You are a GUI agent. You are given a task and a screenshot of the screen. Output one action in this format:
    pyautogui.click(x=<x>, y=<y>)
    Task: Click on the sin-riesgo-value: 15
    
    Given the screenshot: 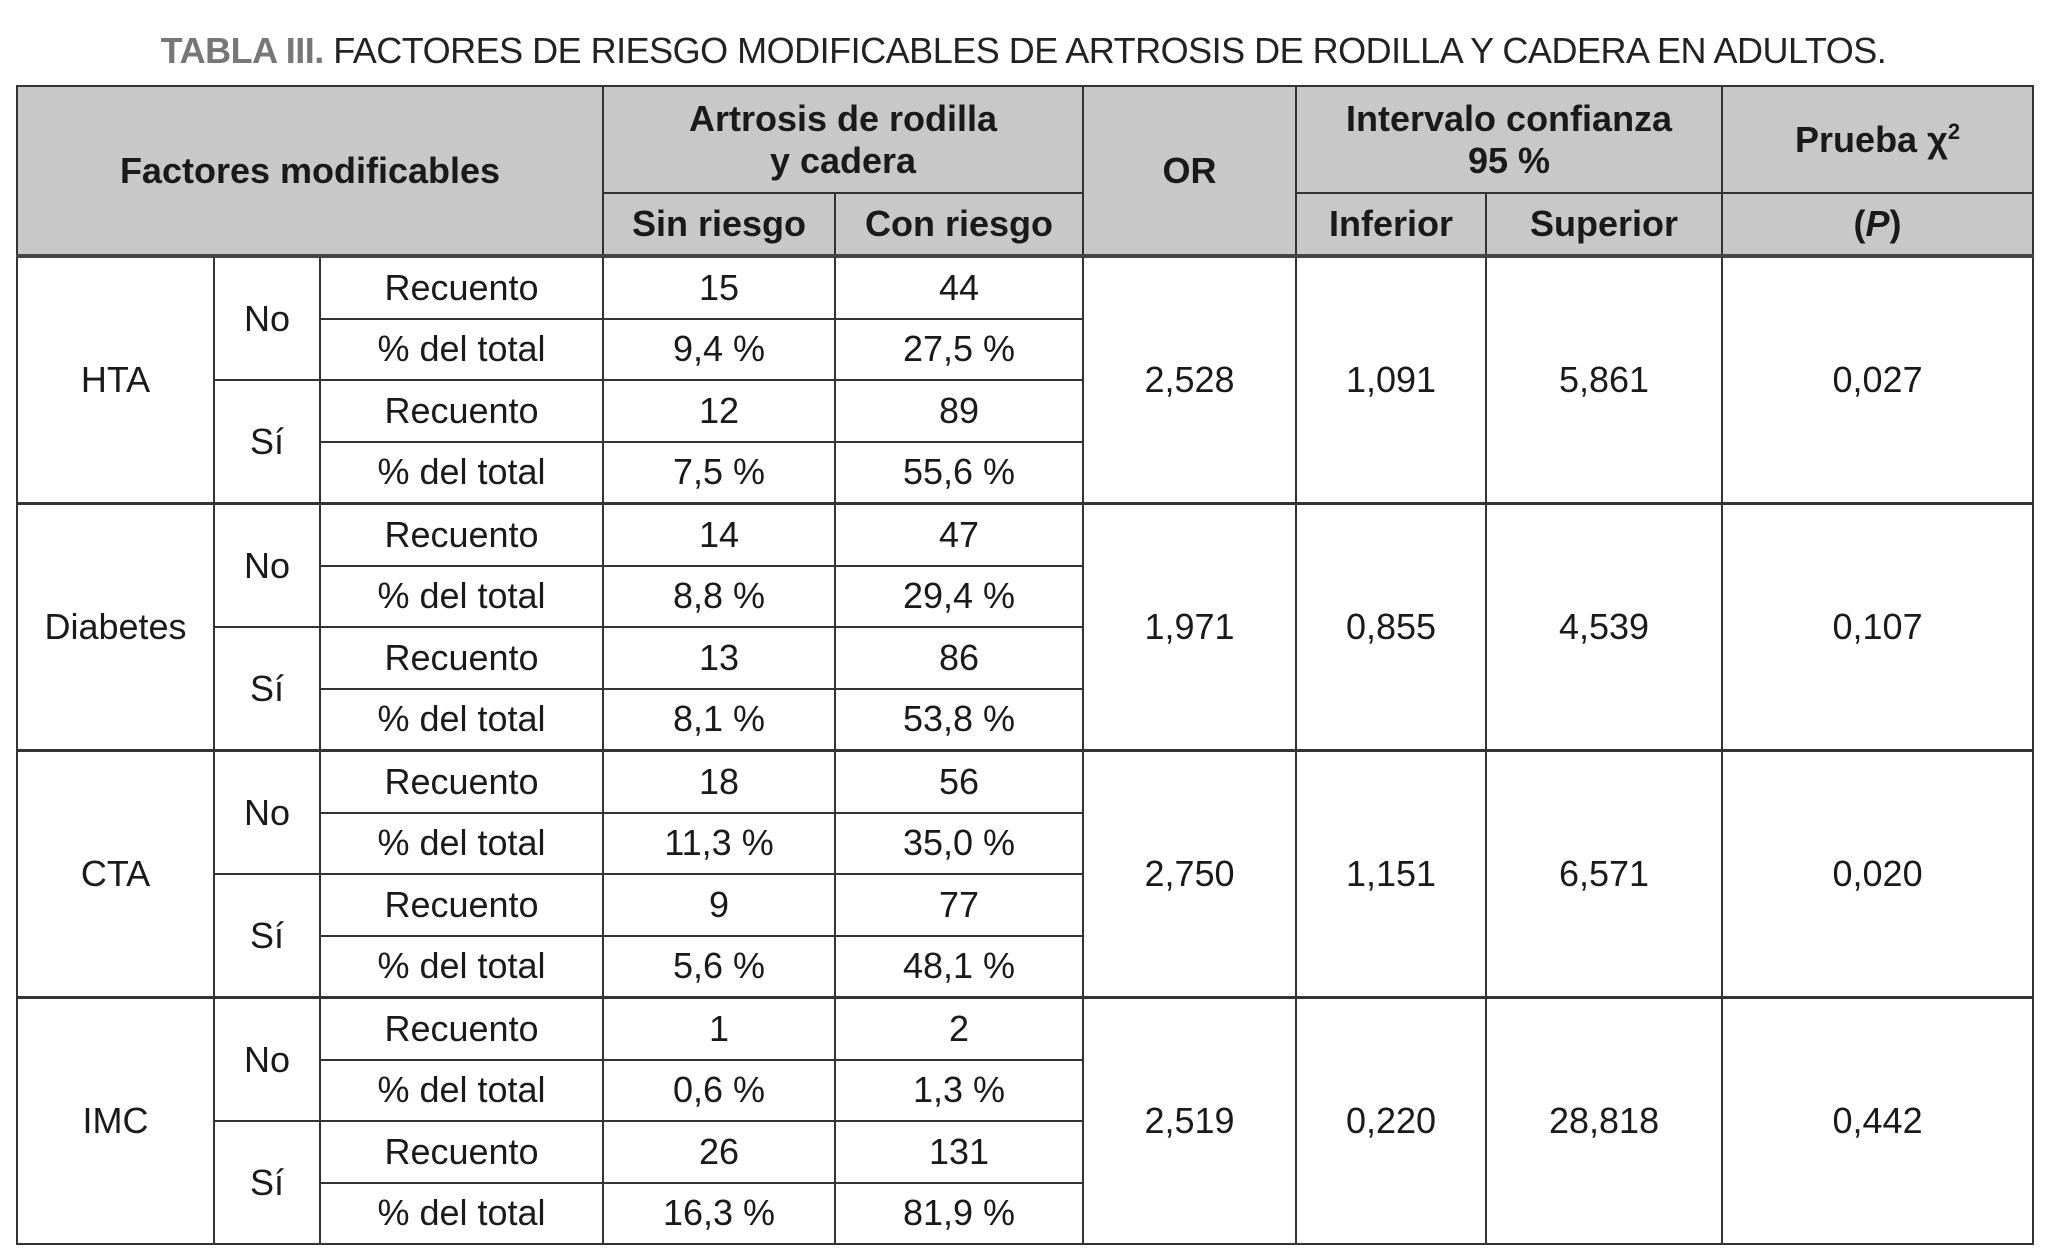 What is the action you would take?
    pyautogui.click(x=719, y=287)
    